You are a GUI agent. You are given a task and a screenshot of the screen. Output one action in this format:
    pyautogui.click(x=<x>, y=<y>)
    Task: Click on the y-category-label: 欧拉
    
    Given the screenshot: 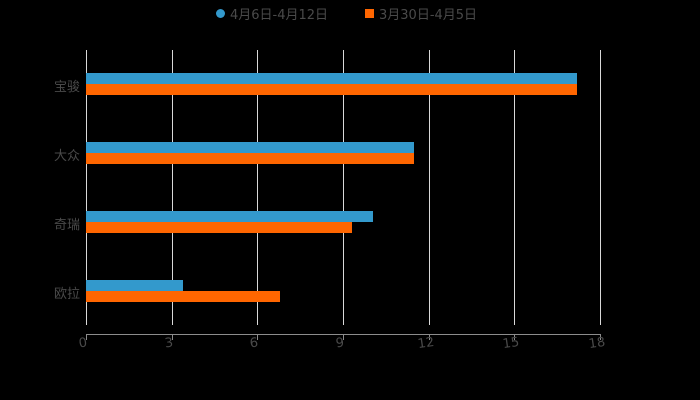 What is the action you would take?
    pyautogui.click(x=66, y=294)
    